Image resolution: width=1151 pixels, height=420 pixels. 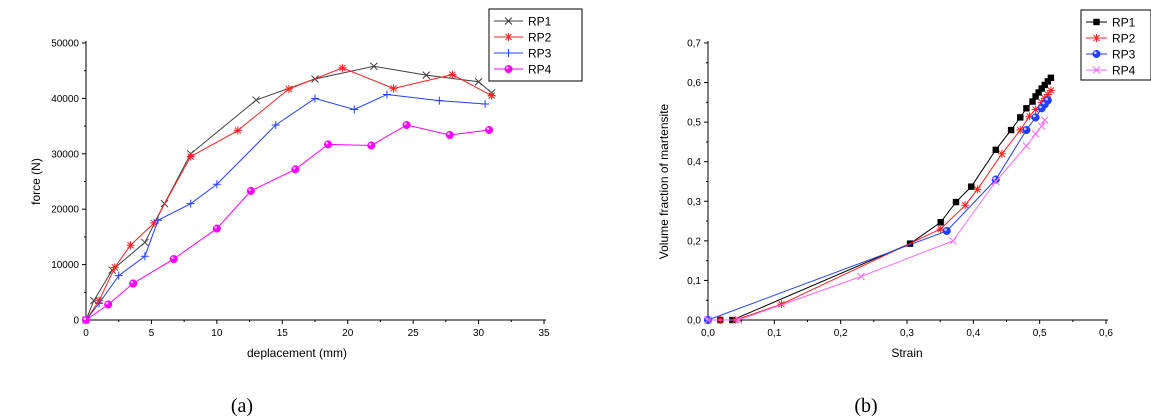 What do you see at coordinates (694, 281) in the screenshot?
I see `y-tick-label: 0,1` at bounding box center [694, 281].